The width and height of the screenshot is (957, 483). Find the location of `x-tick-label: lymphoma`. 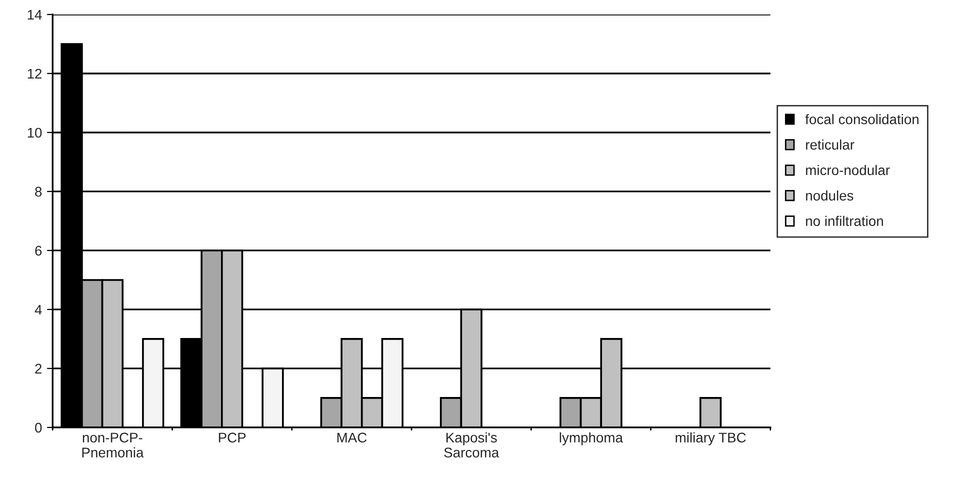

x-tick-label: lymphoma is located at coordinates (591, 439).